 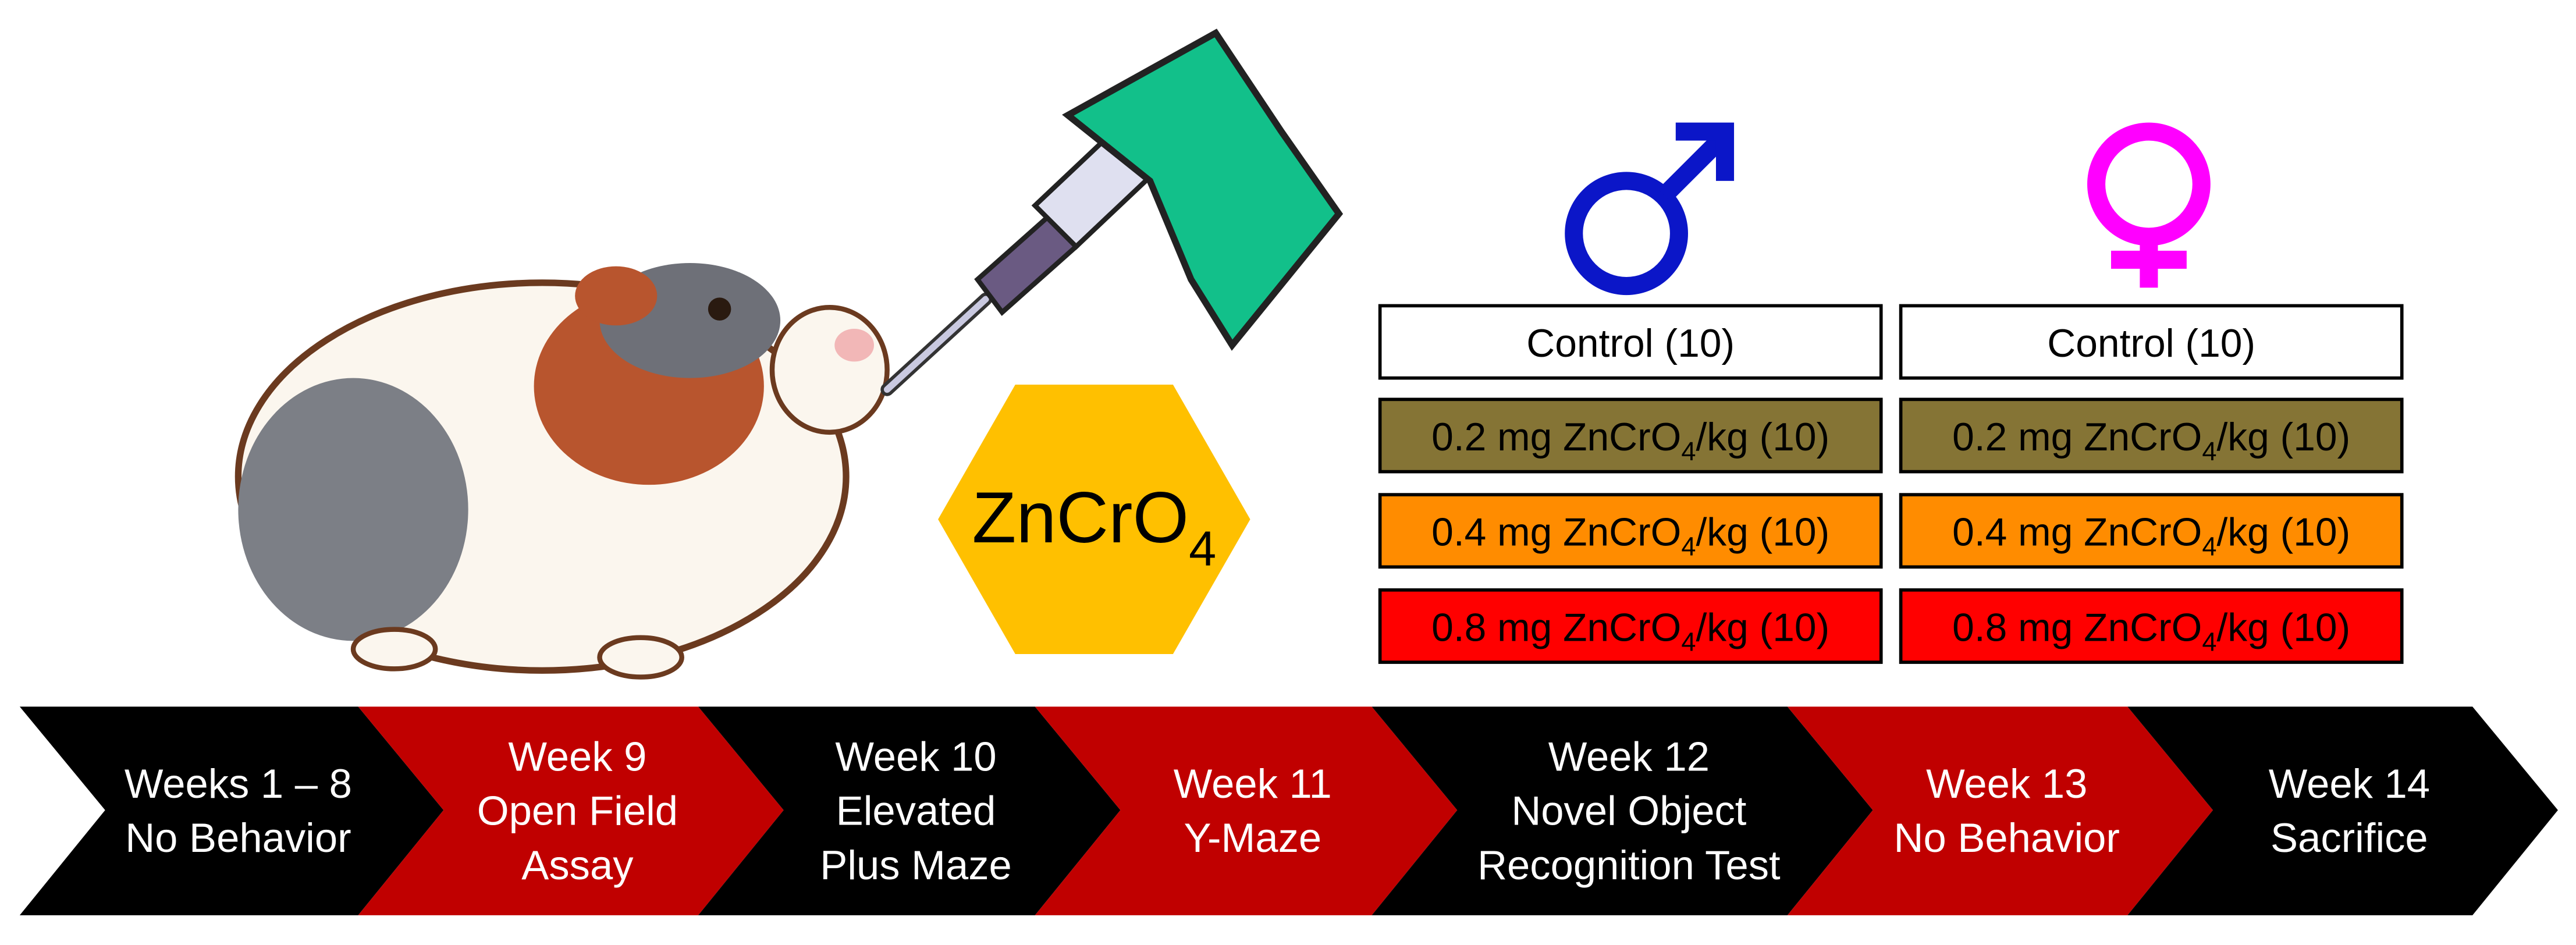 What do you see at coordinates (1253, 784) in the screenshot?
I see `timeline-label: Week 11` at bounding box center [1253, 784].